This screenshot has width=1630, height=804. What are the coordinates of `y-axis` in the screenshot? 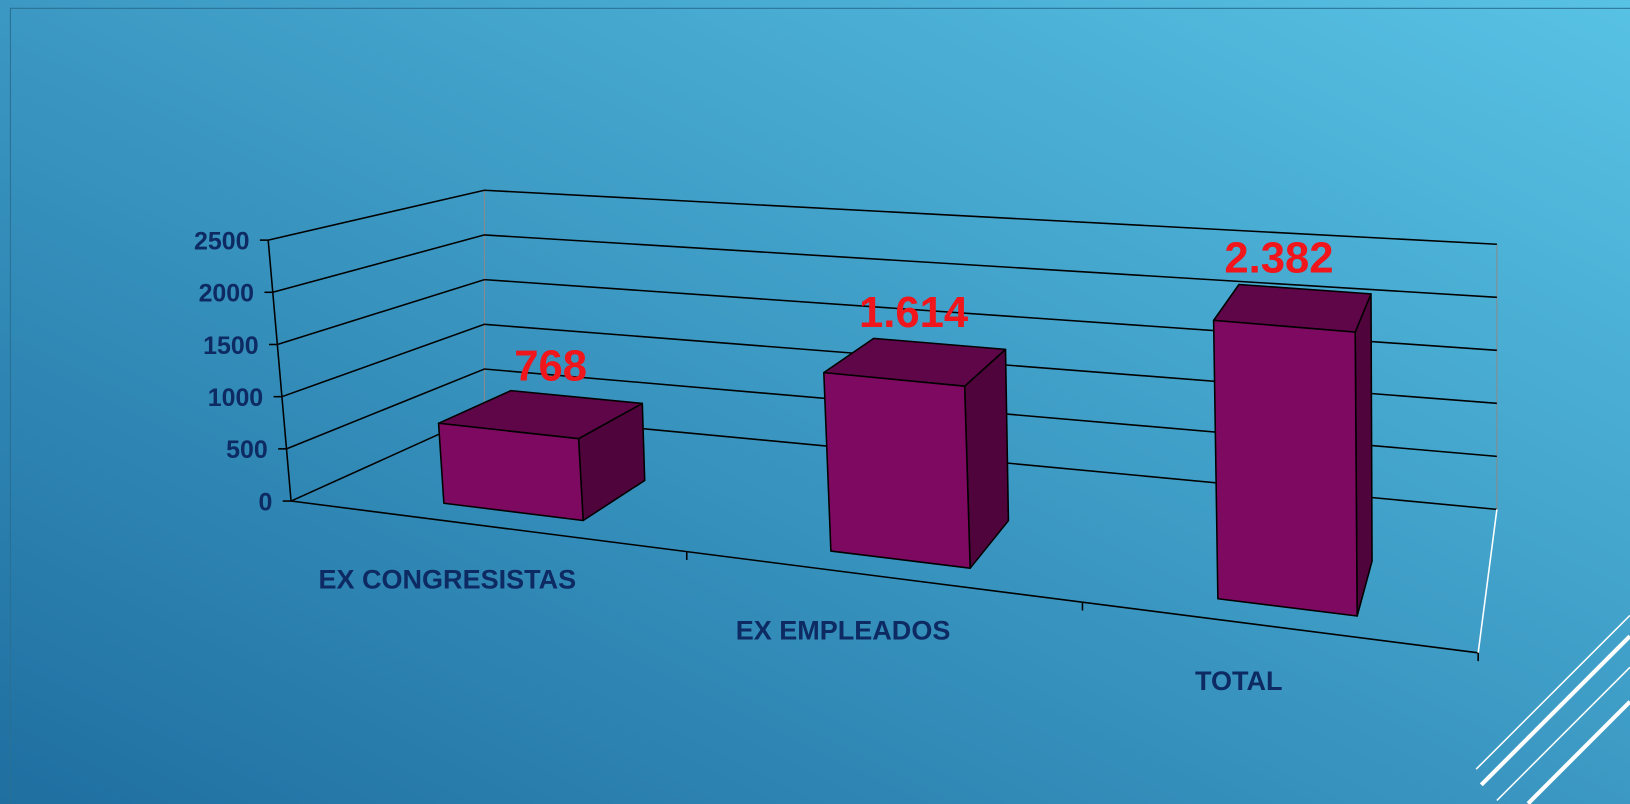 It's located at (279, 371).